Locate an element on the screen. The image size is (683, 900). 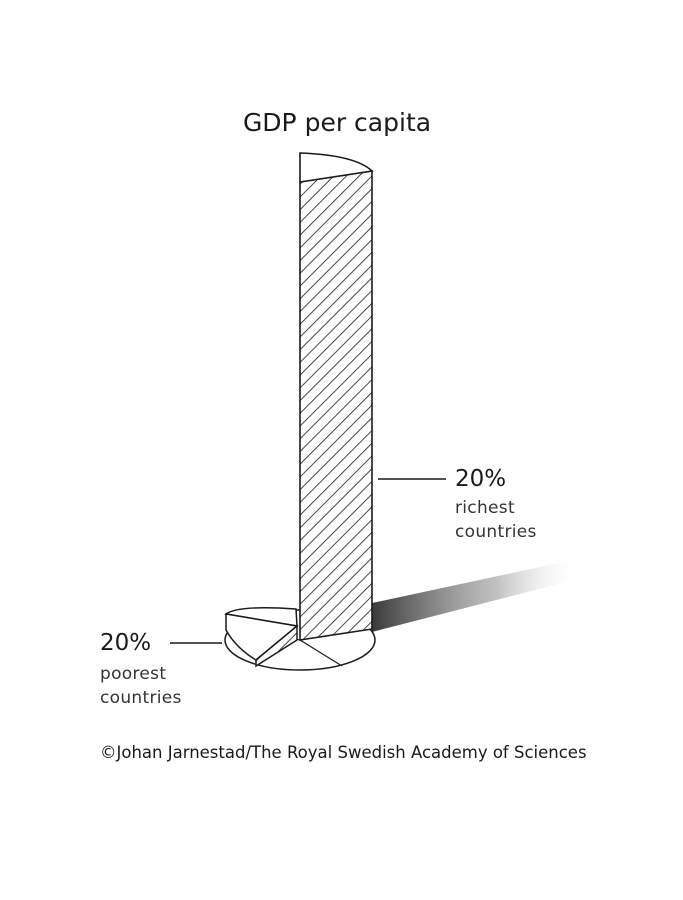
column-shadow is located at coordinates (477, 595).